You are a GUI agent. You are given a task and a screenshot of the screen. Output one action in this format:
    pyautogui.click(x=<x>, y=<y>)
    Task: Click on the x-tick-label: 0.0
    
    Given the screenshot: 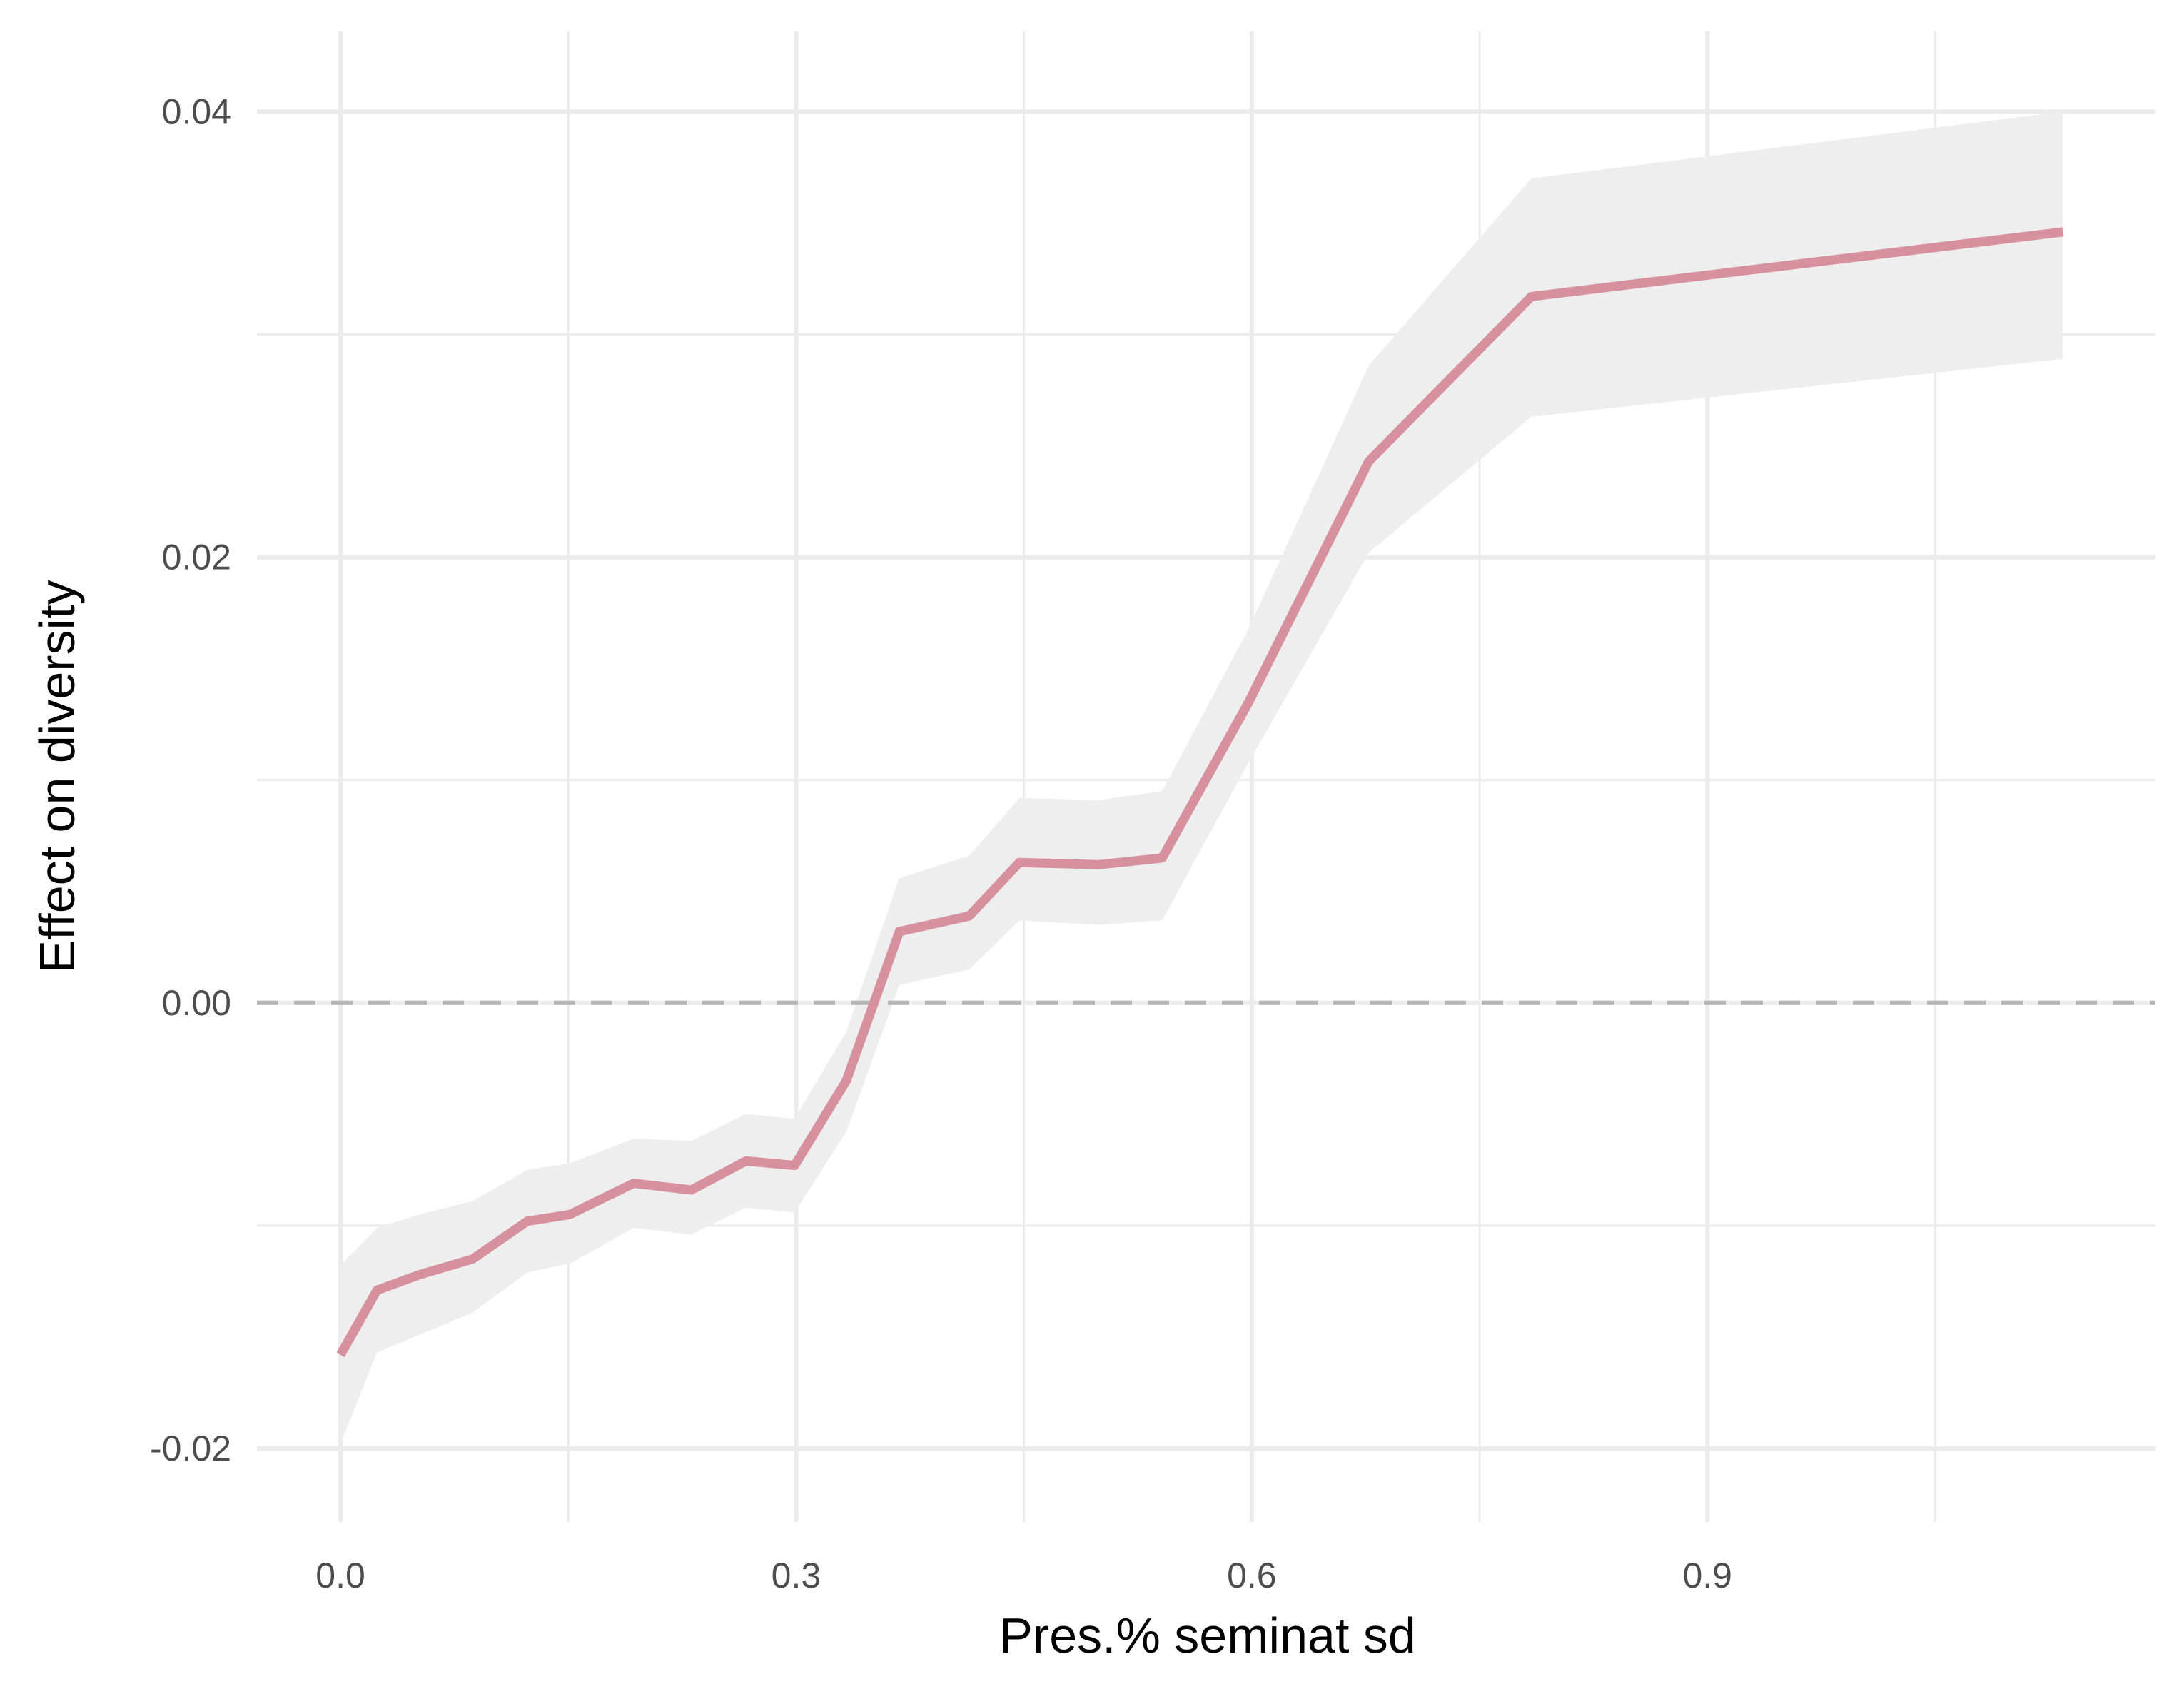 What is the action you would take?
    pyautogui.click(x=340, y=1575)
    